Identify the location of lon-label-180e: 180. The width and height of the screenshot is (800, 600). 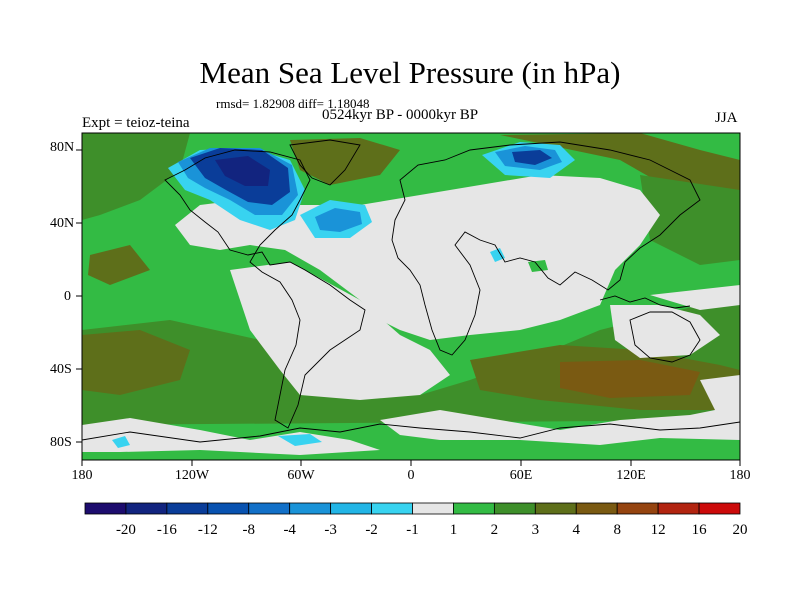
(740, 475).